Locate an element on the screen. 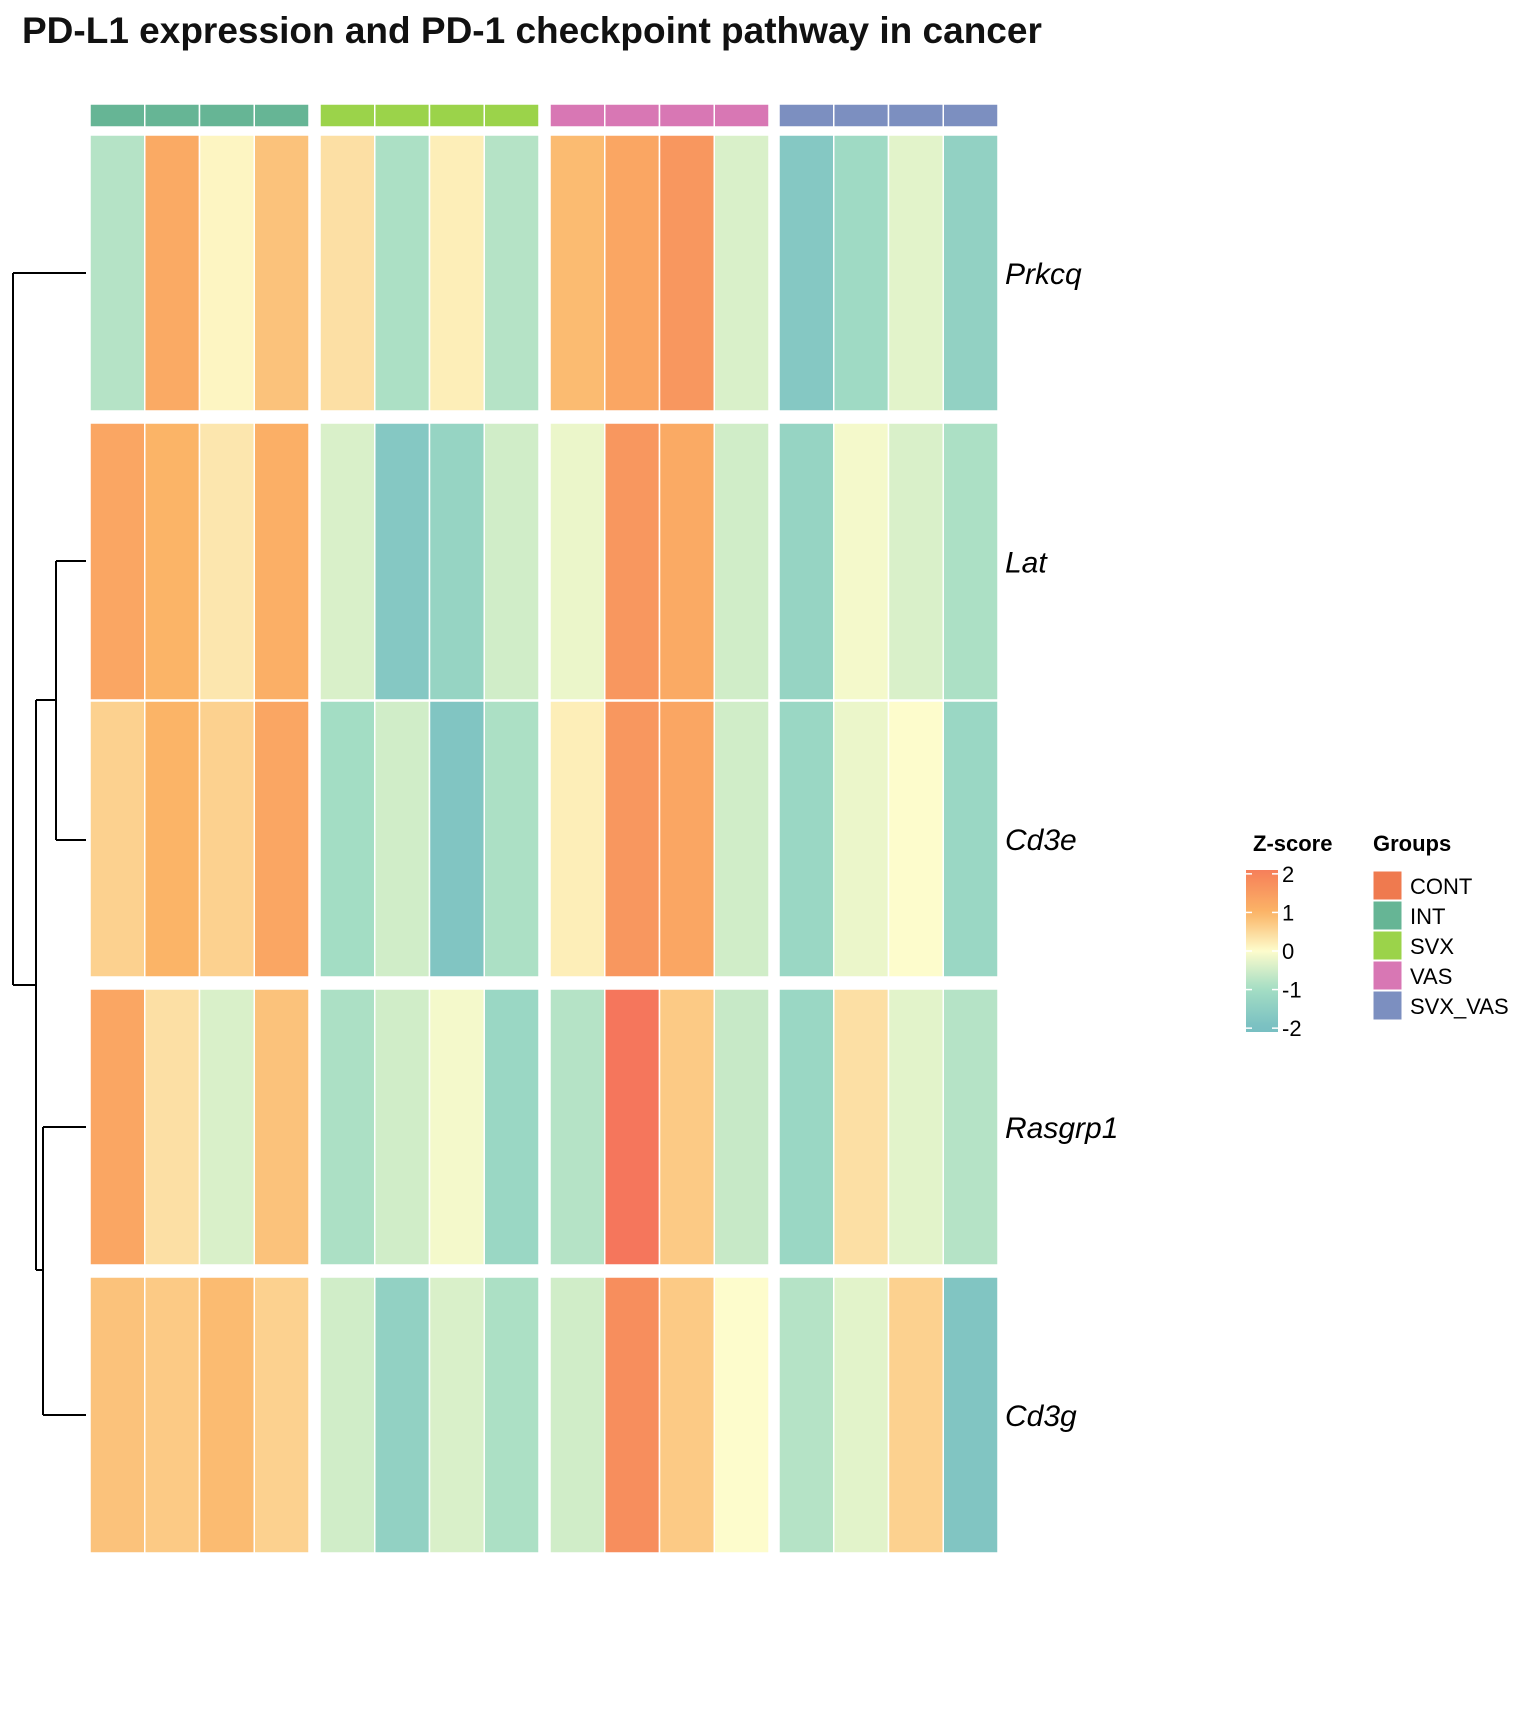  row-label: Cd3e is located at coordinates (1041, 840).